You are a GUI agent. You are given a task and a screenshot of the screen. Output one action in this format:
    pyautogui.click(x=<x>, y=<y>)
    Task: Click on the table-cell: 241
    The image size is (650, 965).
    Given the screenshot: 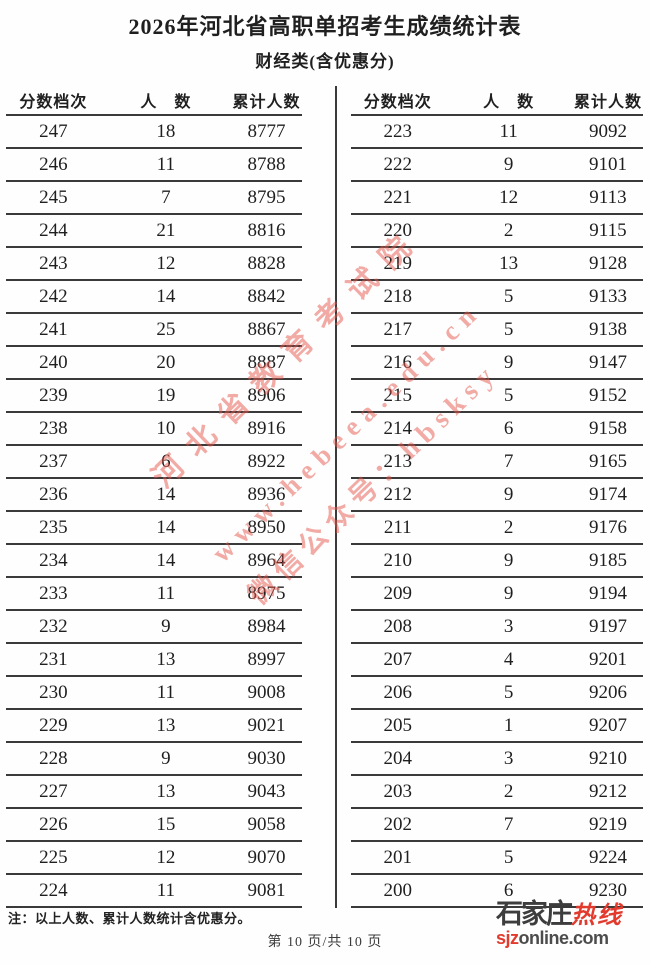 What is the action you would take?
    pyautogui.click(x=53, y=330)
    